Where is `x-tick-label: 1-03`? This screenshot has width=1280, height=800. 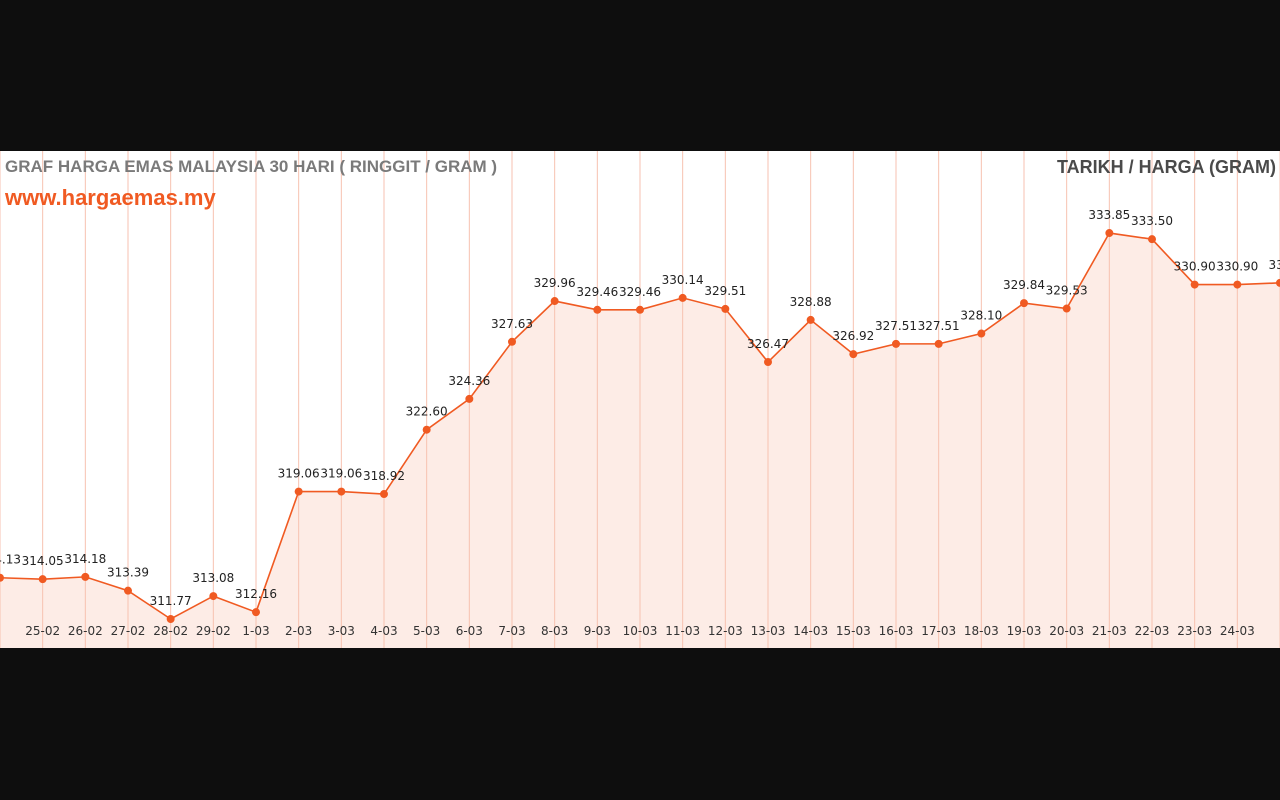 x-tick-label: 1-03 is located at coordinates (255, 631).